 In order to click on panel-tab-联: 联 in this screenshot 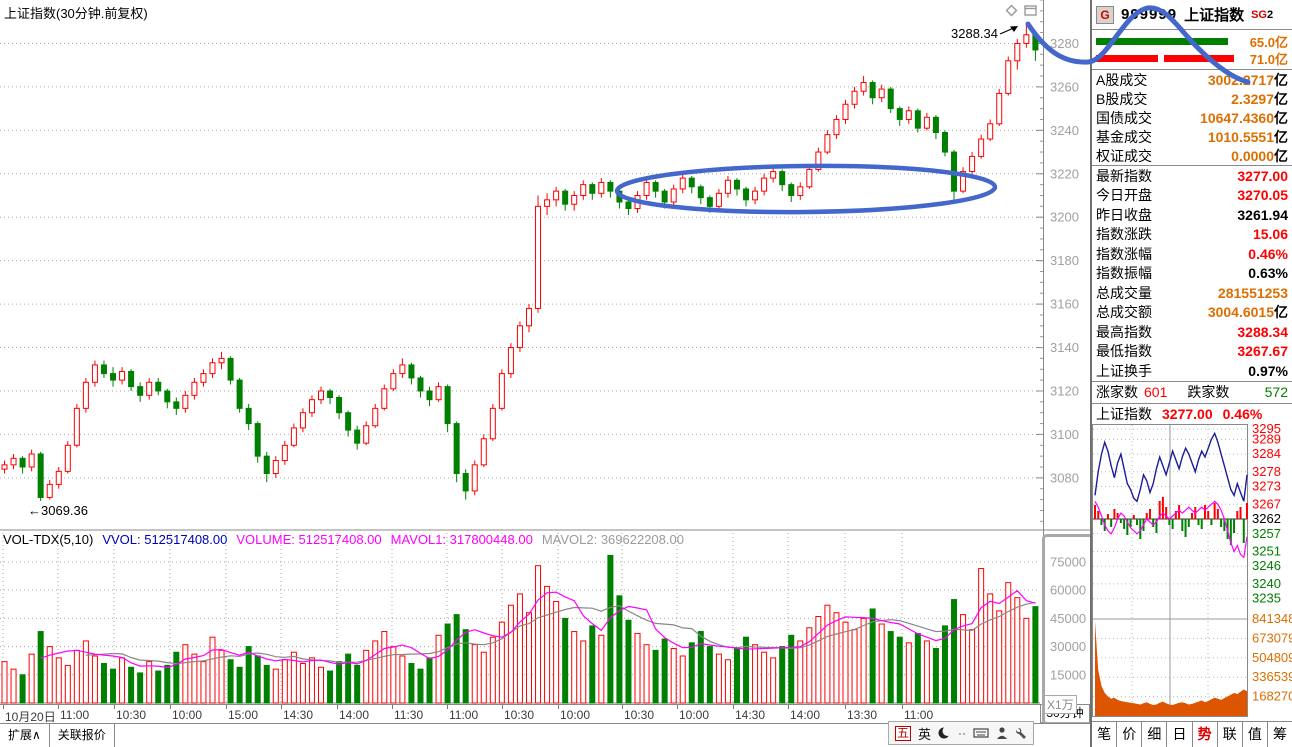, I will do `click(1230, 734)`.